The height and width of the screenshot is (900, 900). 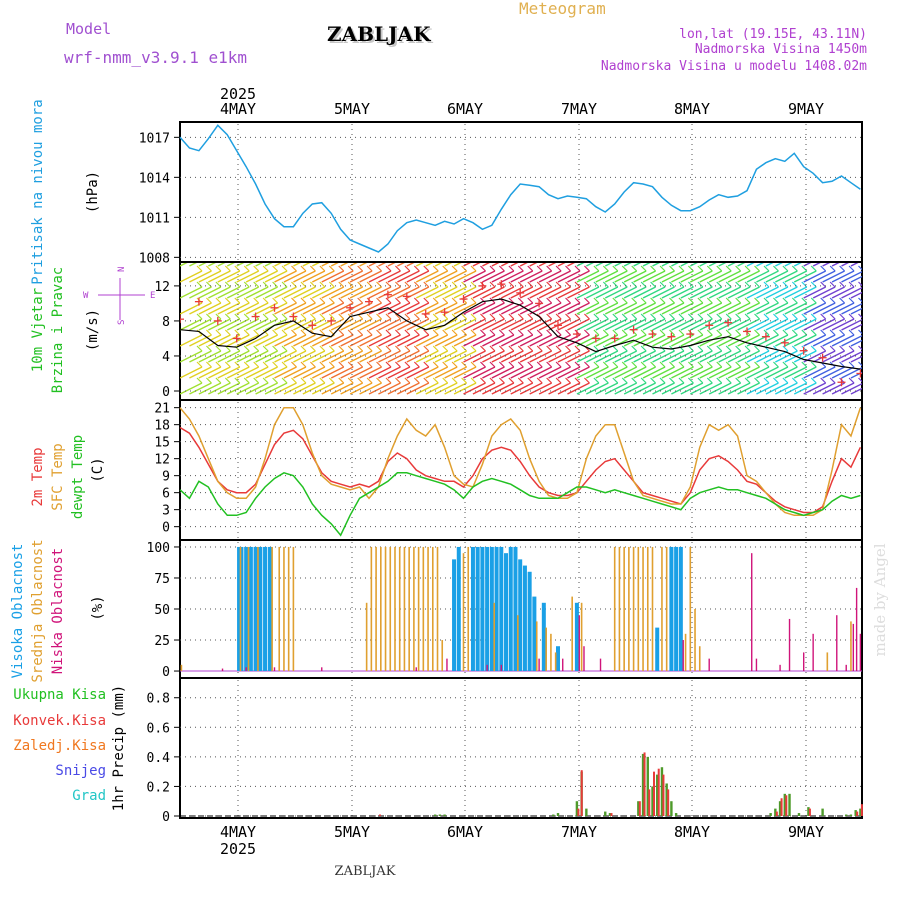 I want to click on high-cloud-bar, so click(x=501, y=609).